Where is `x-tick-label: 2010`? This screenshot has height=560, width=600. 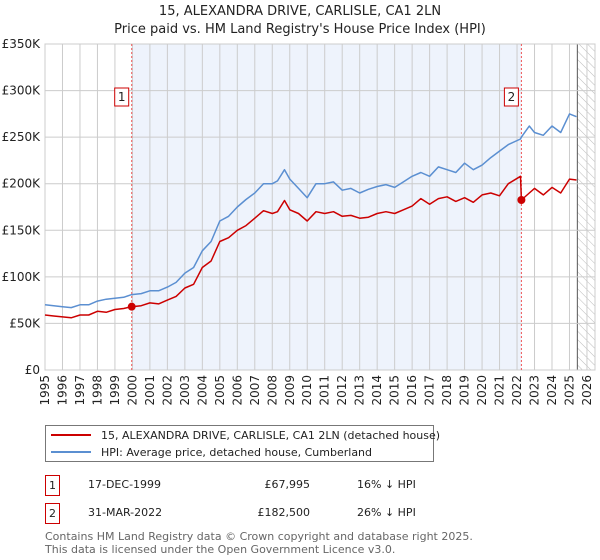 x-tick-label: 2010 is located at coordinates (307, 390).